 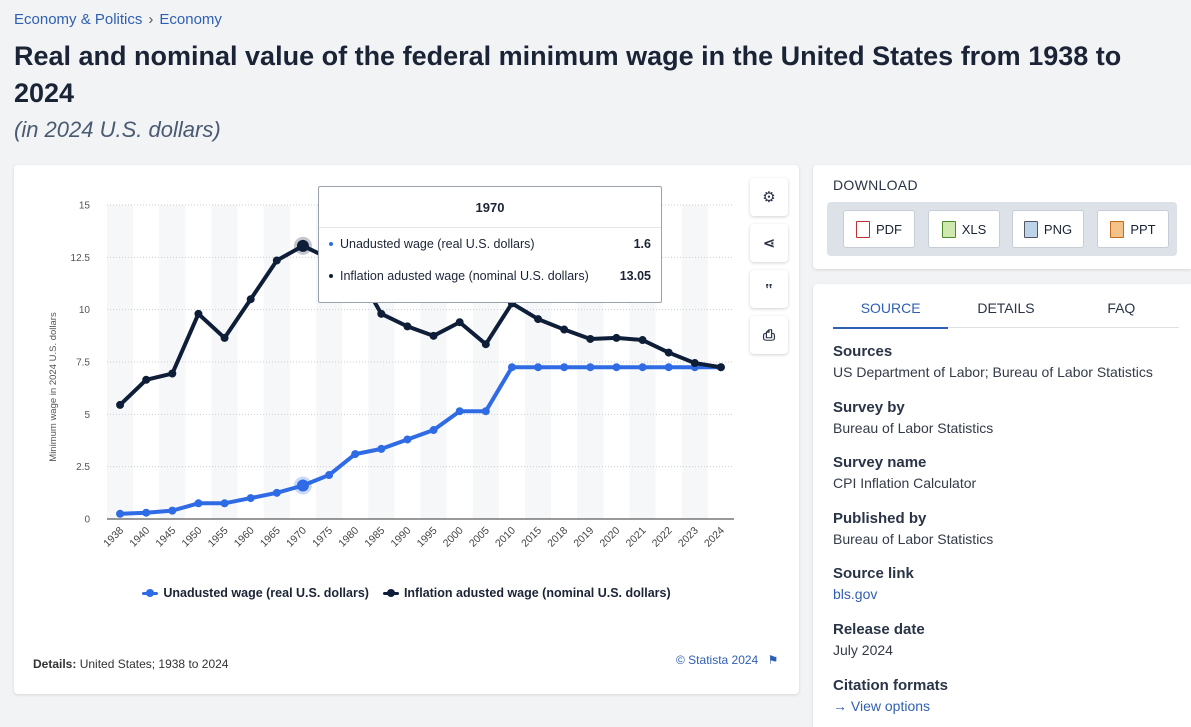 What do you see at coordinates (154, 664) in the screenshot?
I see `details-value: United States; 1938 to 2024` at bounding box center [154, 664].